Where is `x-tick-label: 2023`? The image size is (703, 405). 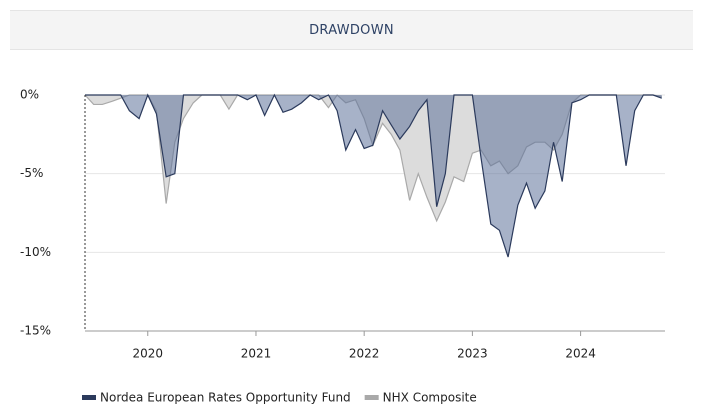 x-tick-label: 2023 is located at coordinates (472, 354).